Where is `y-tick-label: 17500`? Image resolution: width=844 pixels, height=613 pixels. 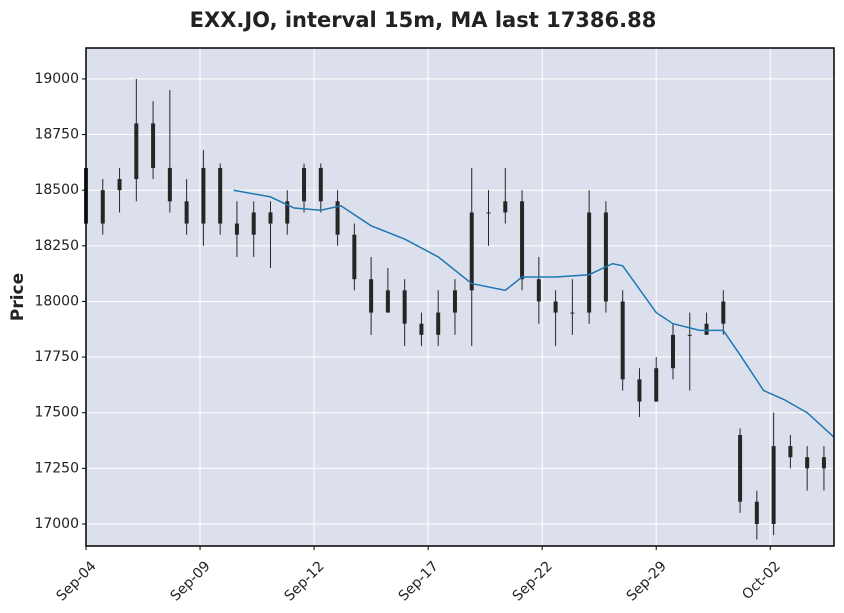 y-tick-label: 17500 is located at coordinates (56, 413).